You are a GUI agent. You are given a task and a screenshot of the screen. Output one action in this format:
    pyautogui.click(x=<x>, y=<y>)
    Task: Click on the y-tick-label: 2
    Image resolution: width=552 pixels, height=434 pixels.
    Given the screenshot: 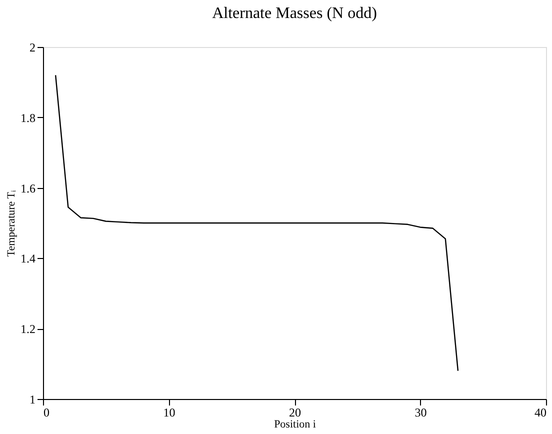 What is the action you would take?
    pyautogui.click(x=33, y=47)
    